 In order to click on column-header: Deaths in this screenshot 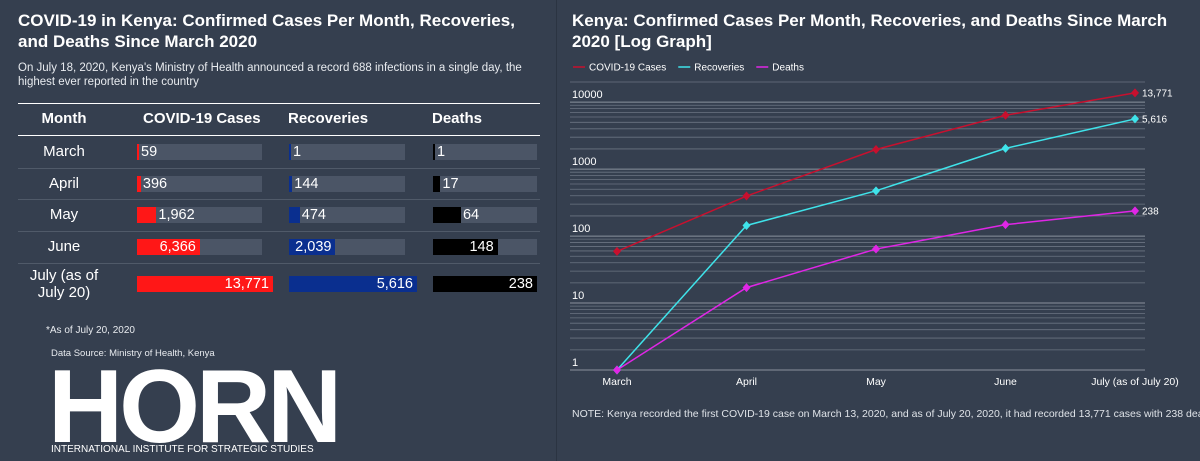, I will do `click(457, 118)`.